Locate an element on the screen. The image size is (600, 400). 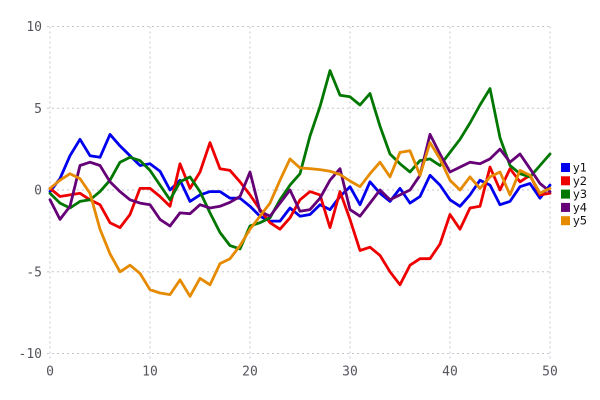
x-tick-label: 0 is located at coordinates (50, 372).